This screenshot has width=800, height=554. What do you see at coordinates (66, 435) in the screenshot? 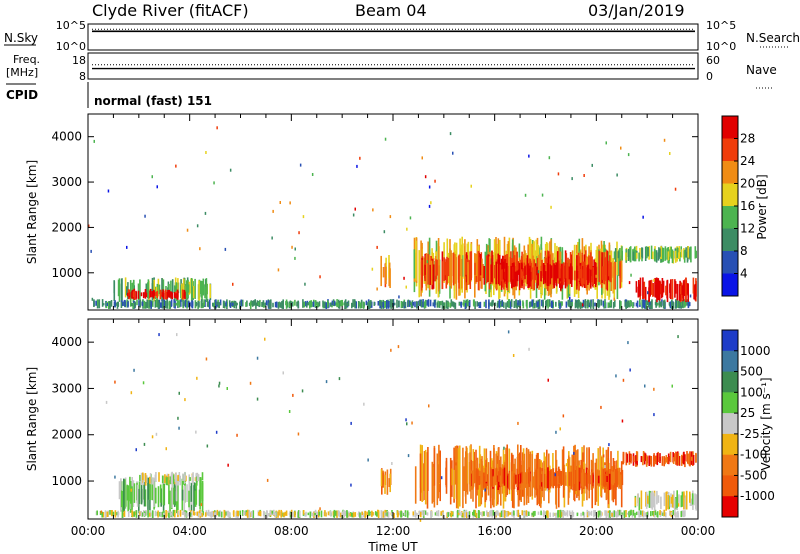
I see `y-tick-label: 2000` at bounding box center [66, 435].